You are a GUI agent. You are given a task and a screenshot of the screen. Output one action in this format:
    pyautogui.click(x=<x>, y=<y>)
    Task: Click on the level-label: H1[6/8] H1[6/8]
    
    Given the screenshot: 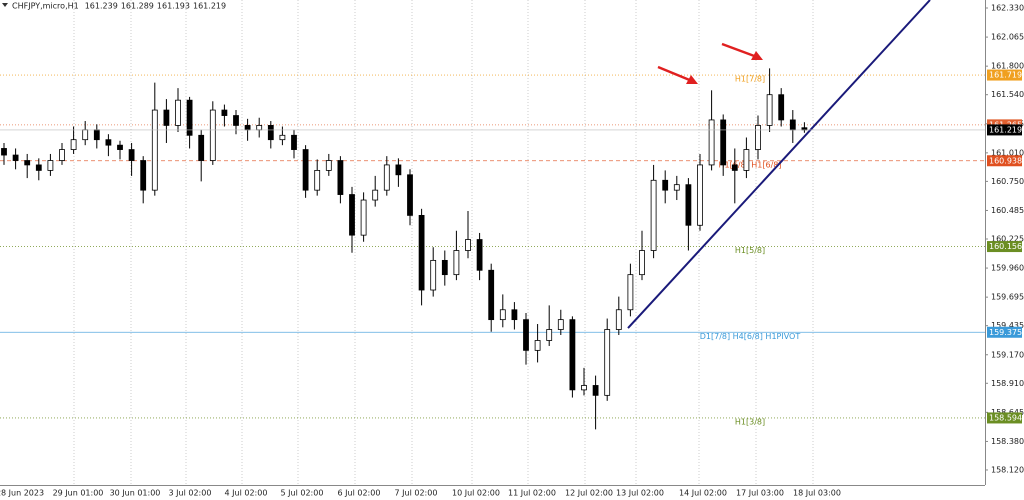 What is the action you would take?
    pyautogui.click(x=750, y=164)
    